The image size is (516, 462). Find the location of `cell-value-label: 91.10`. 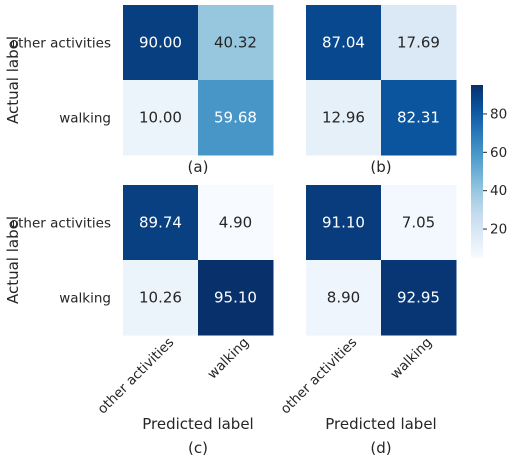

cell-value-label: 91.10 is located at coordinates (343, 223).